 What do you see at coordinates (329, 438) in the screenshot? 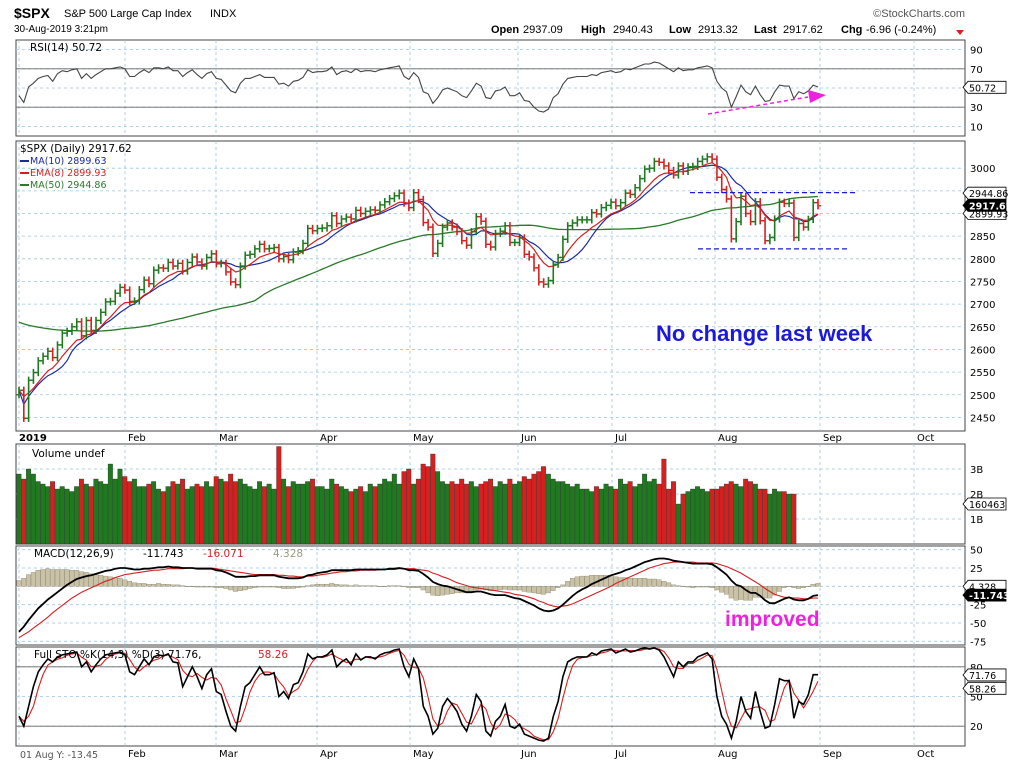
I see `x-tick-label: Apr` at bounding box center [329, 438].